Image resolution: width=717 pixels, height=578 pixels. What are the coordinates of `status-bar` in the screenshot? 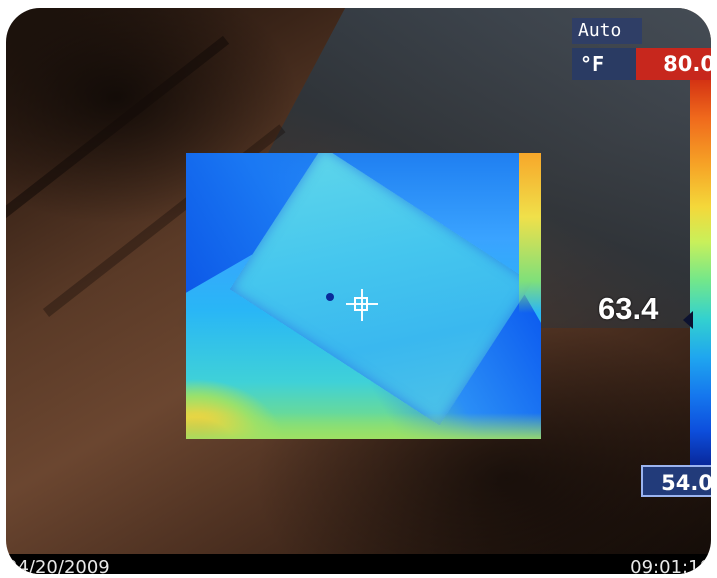 It's located at (358, 564).